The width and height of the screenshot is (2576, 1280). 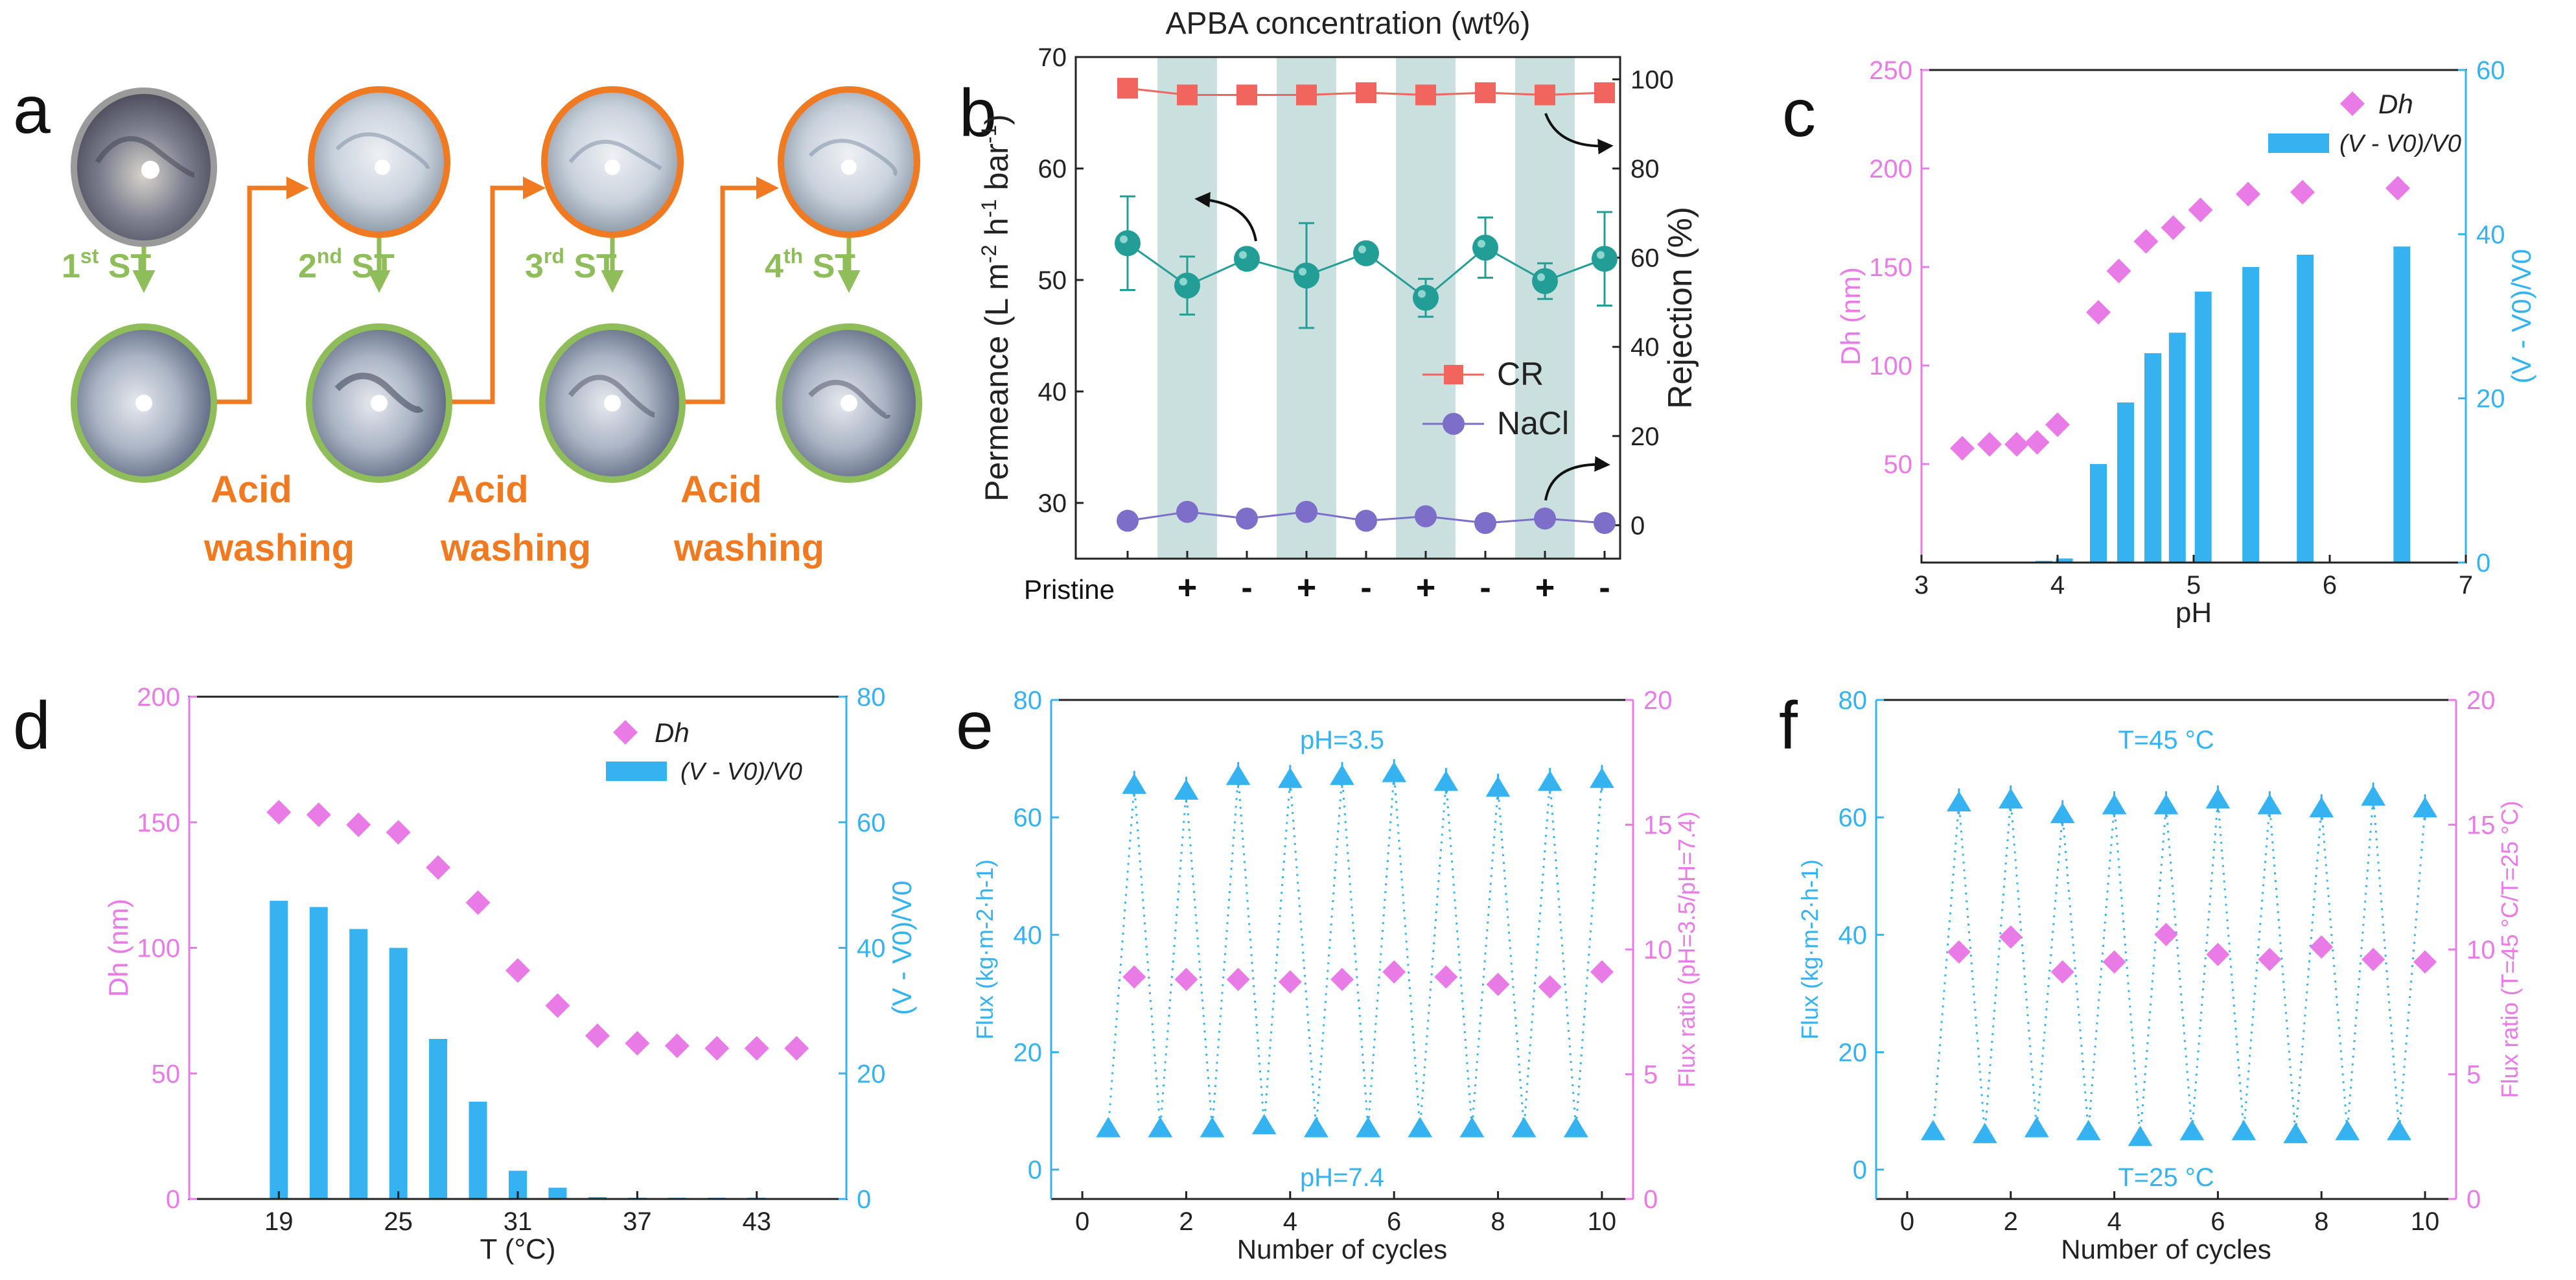 What do you see at coordinates (107, 264) in the screenshot?
I see `step-label-1: 1st ST` at bounding box center [107, 264].